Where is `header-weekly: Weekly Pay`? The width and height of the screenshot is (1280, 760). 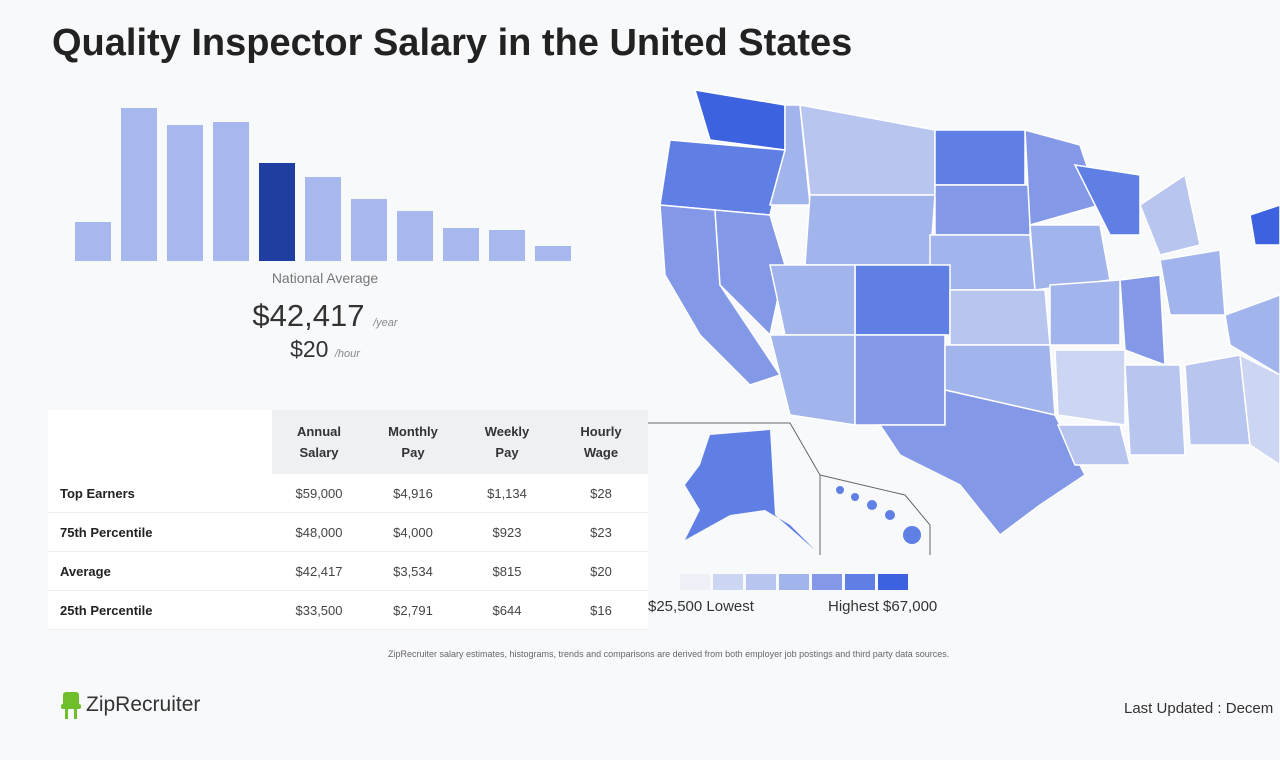
header-weekly: Weekly Pay is located at coordinates (507, 442).